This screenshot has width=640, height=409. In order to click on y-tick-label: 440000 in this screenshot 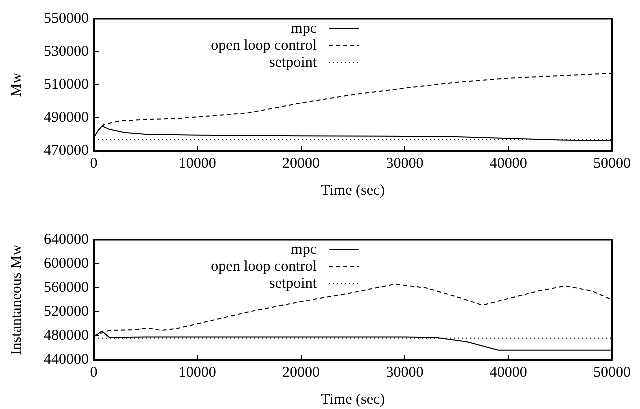, I will do `click(66, 360)`.